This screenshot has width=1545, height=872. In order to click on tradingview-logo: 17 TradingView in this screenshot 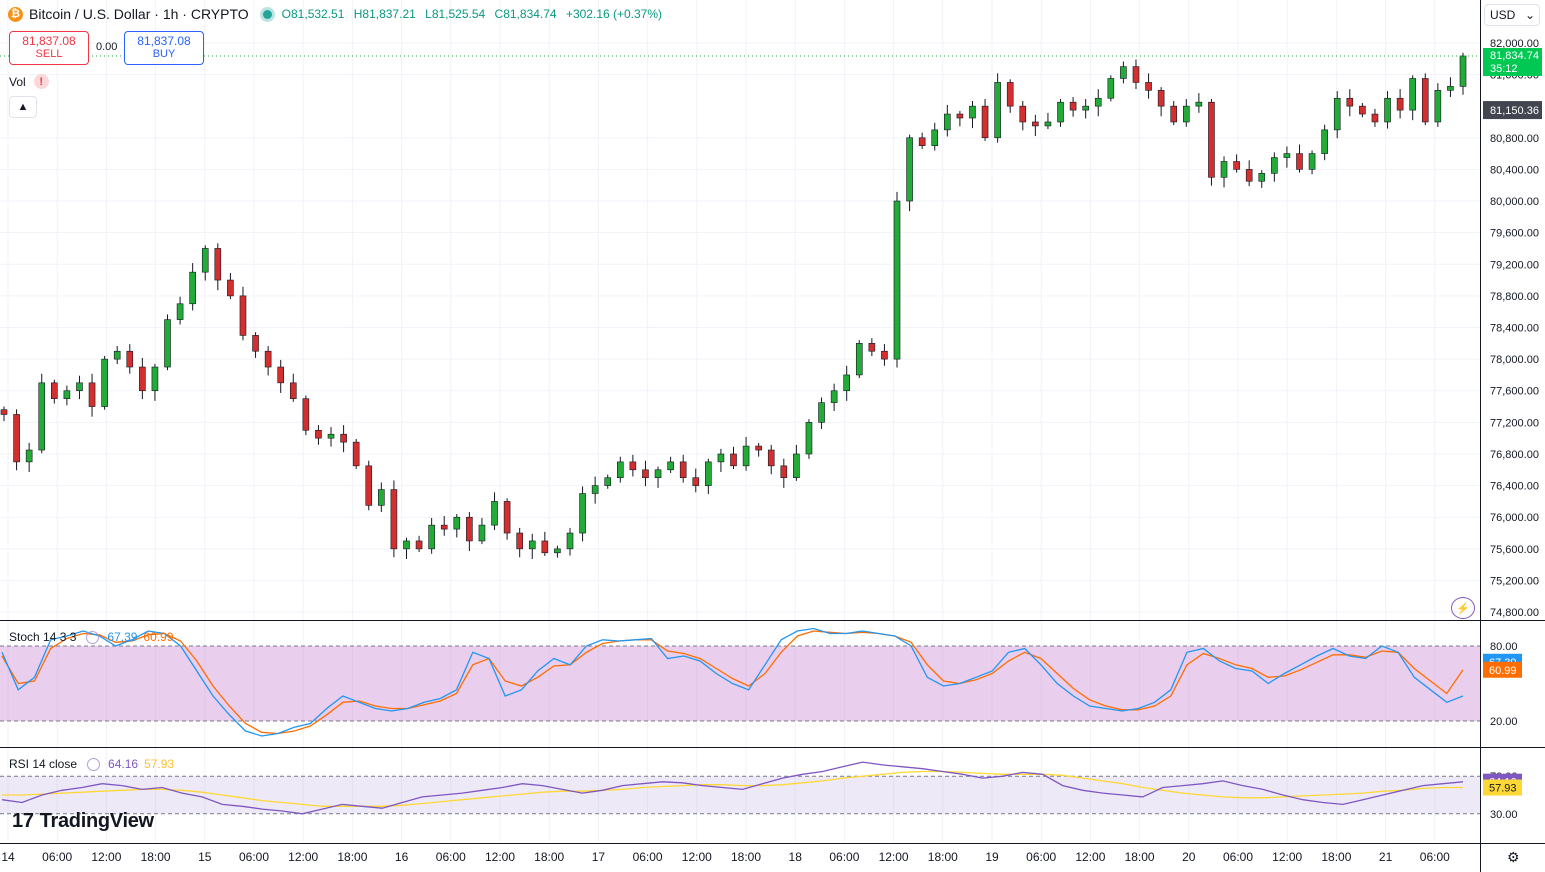, I will do `click(83, 821)`.